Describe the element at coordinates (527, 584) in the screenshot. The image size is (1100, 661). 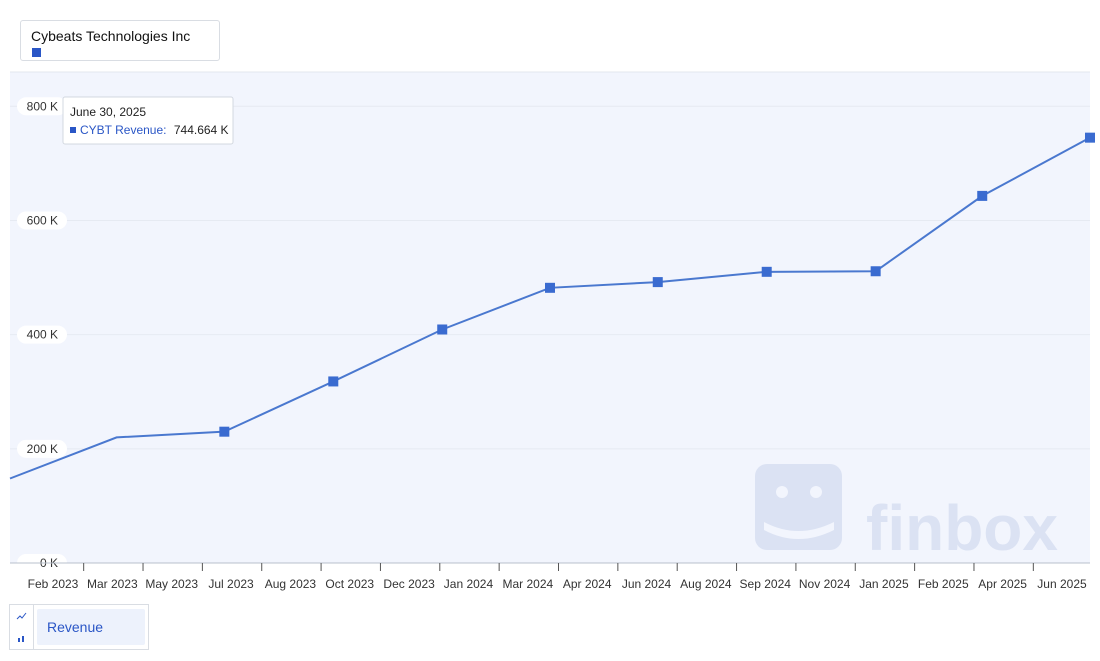
I see `x-tick-label: Mar 2024` at that location.